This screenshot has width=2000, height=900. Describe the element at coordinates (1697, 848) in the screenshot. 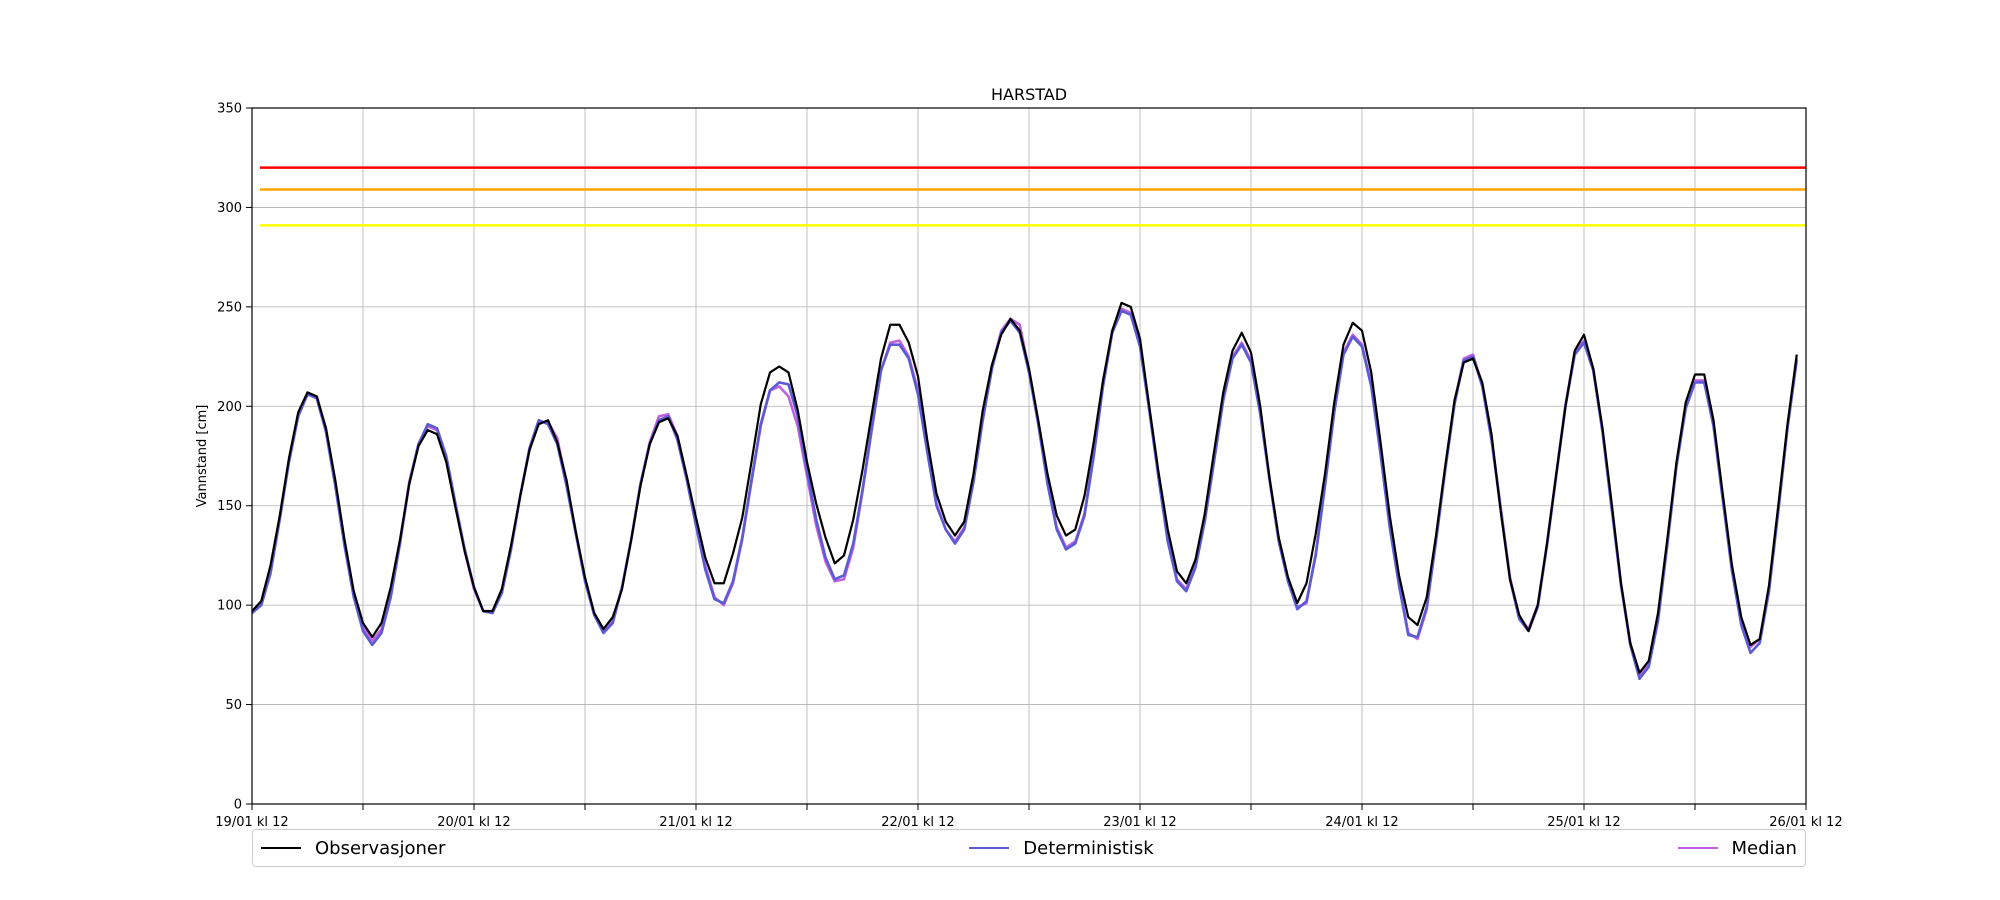

I see `legend-swatch-median` at that location.